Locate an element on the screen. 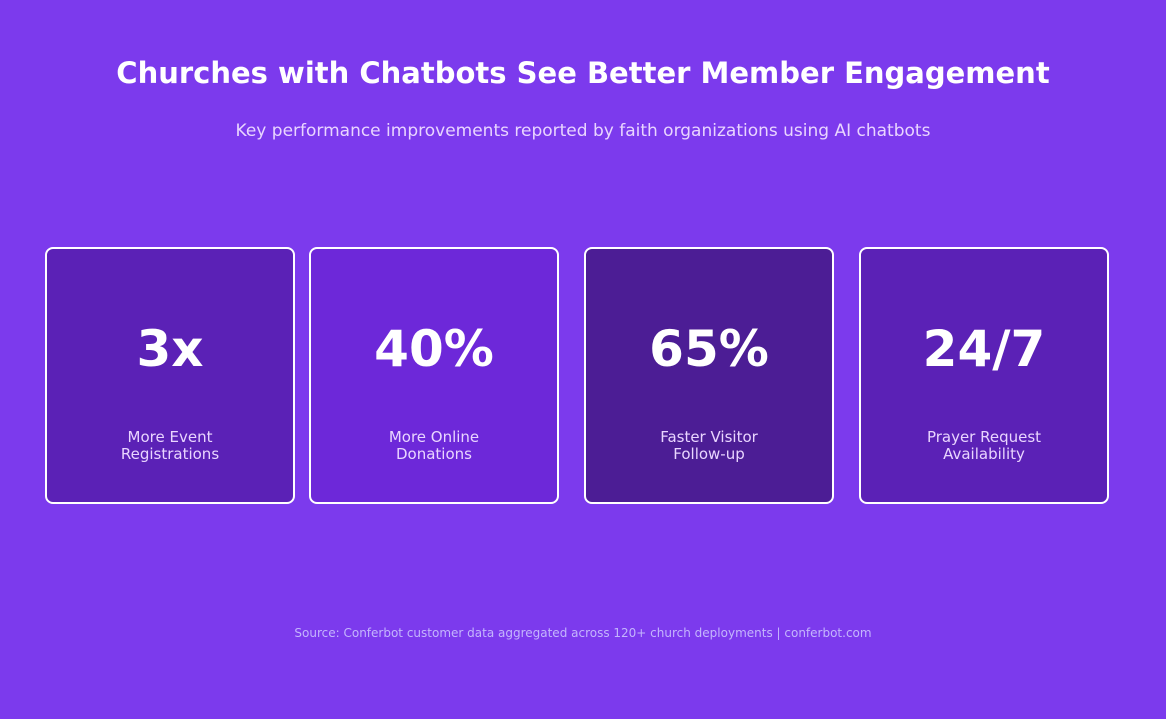  stat-label: More Online Donations is located at coordinates (434, 445).